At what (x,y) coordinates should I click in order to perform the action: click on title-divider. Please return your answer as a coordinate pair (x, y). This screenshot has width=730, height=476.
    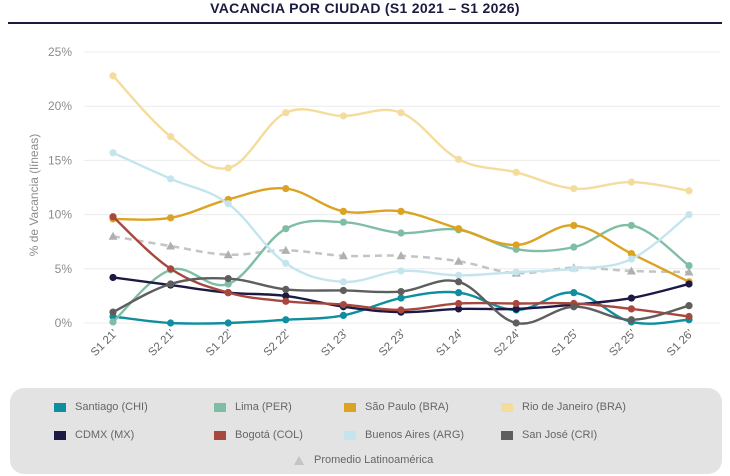
    Looking at the image, I should click on (365, 23).